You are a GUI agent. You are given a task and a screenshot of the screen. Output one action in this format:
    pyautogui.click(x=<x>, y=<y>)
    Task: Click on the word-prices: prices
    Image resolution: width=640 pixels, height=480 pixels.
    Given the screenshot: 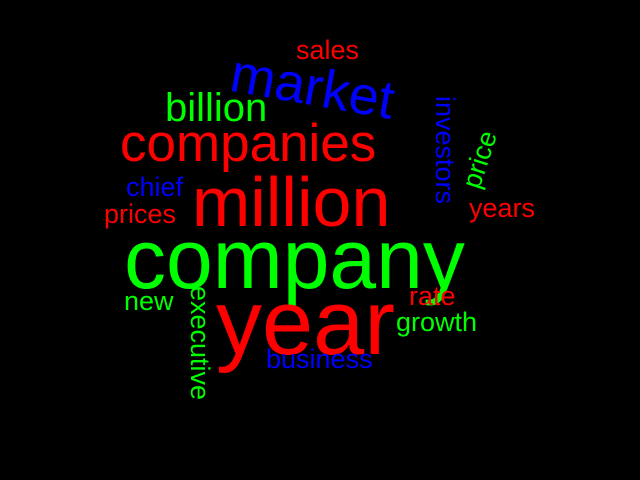 What is the action you would take?
    pyautogui.click(x=140, y=214)
    